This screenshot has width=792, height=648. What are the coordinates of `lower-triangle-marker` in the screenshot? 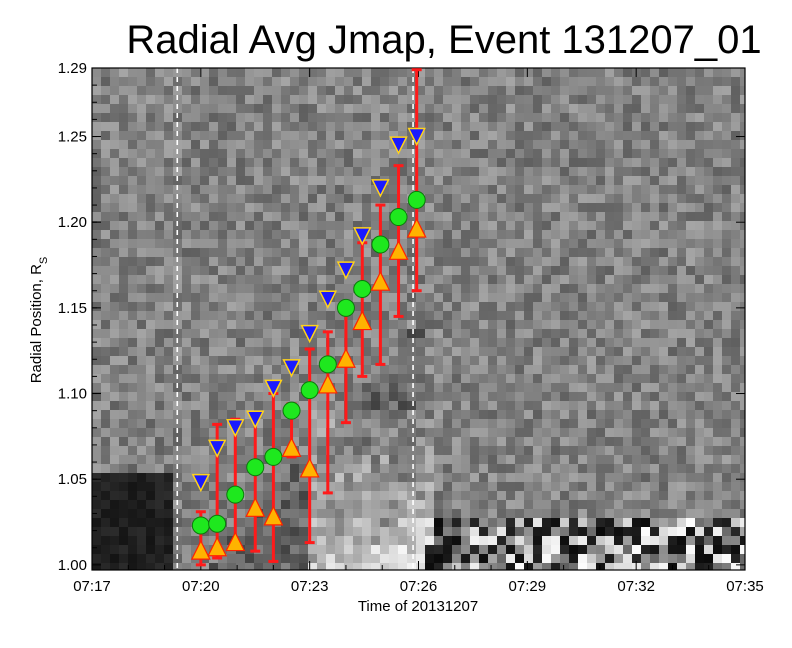 It's located at (362, 320).